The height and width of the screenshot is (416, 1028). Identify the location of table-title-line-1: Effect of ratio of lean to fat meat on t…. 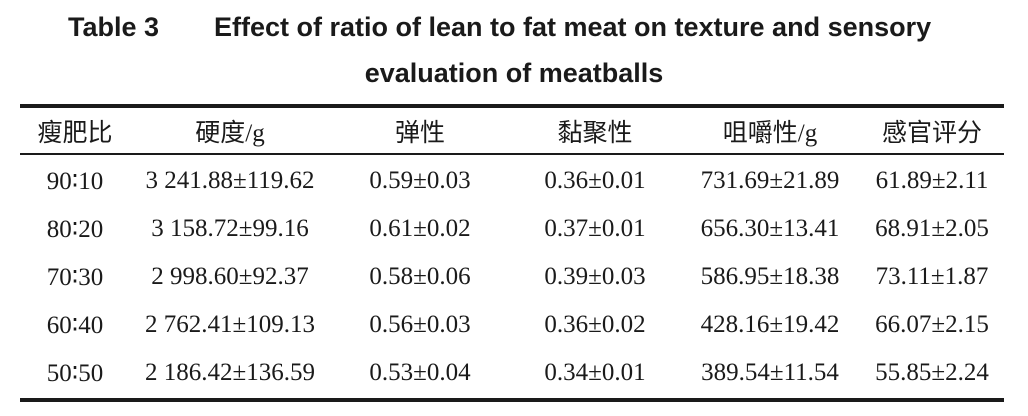
(573, 27).